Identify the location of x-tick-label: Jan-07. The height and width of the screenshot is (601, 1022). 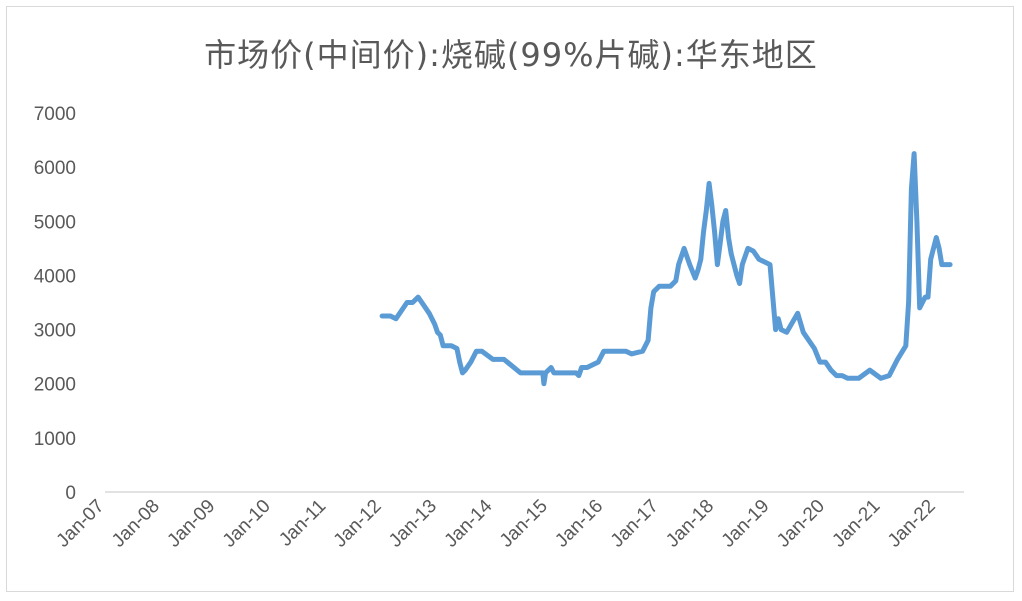
(81, 524).